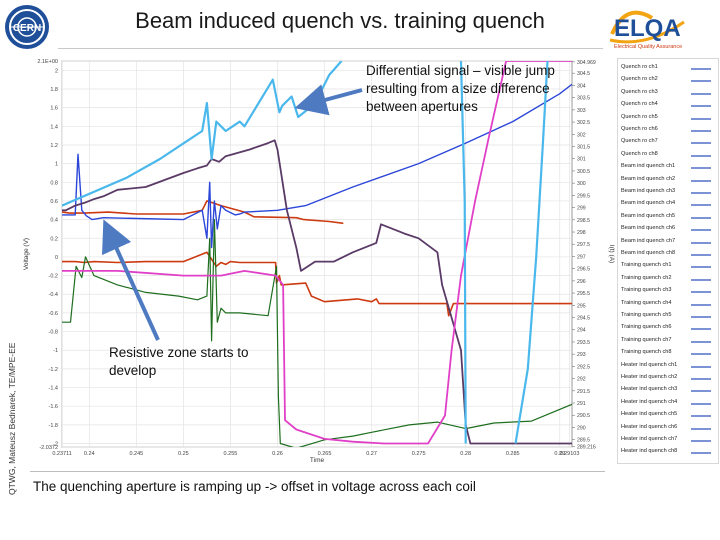  Describe the element at coordinates (53, 314) in the screenshot. I see `y-tick-label: -0.6` at that location.